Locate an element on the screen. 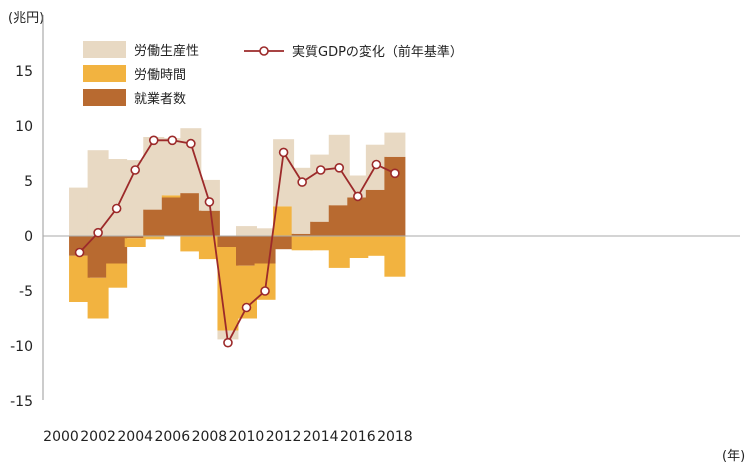 The image size is (750, 464). bar-労働生産性-2002 is located at coordinates (98, 193).